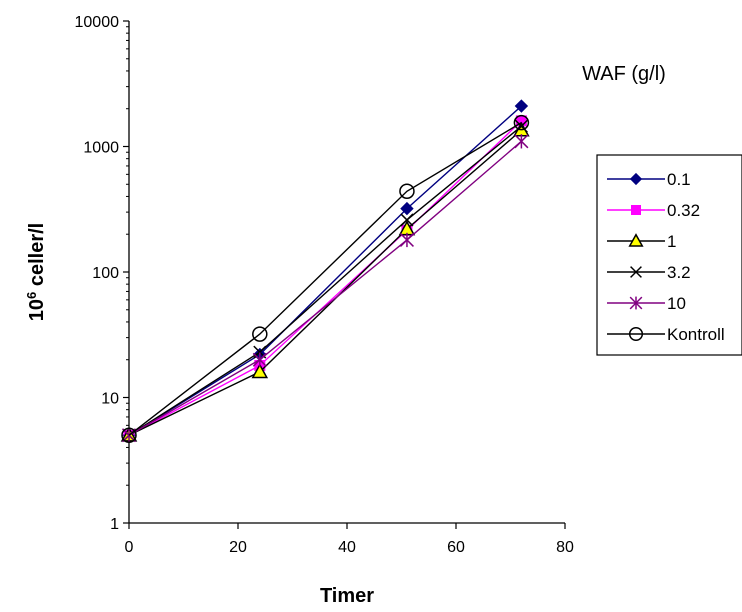  I want to click on legend-label: 0.1, so click(679, 179).